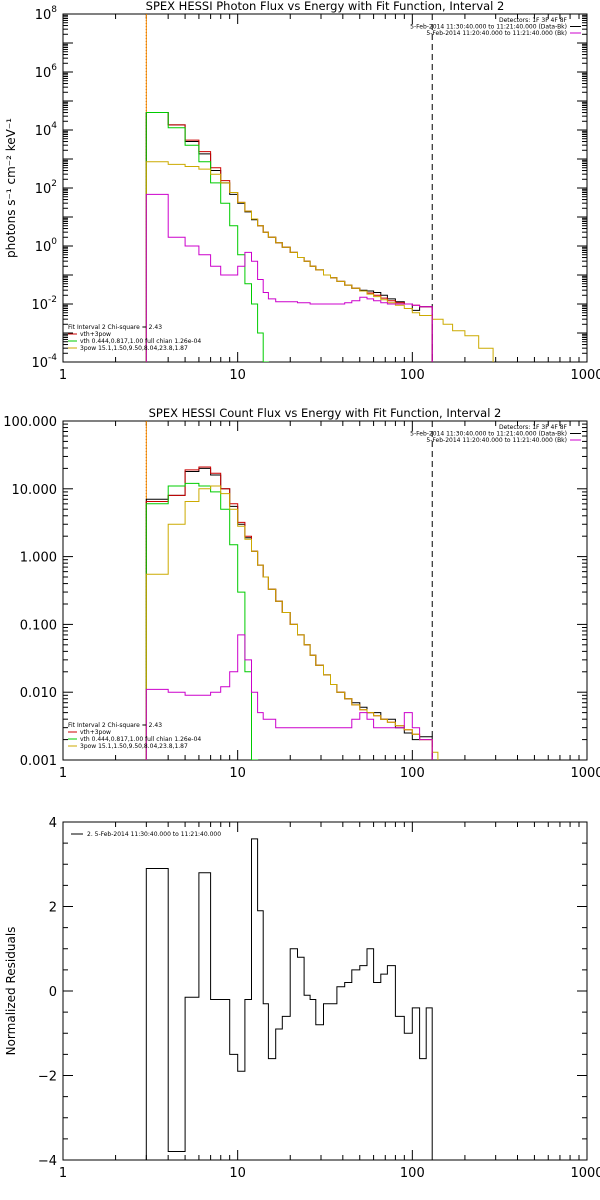 This screenshot has height=1200, width=600. Describe the element at coordinates (44, 304) in the screenshot. I see `y-tick-label: 10⁻²` at that location.